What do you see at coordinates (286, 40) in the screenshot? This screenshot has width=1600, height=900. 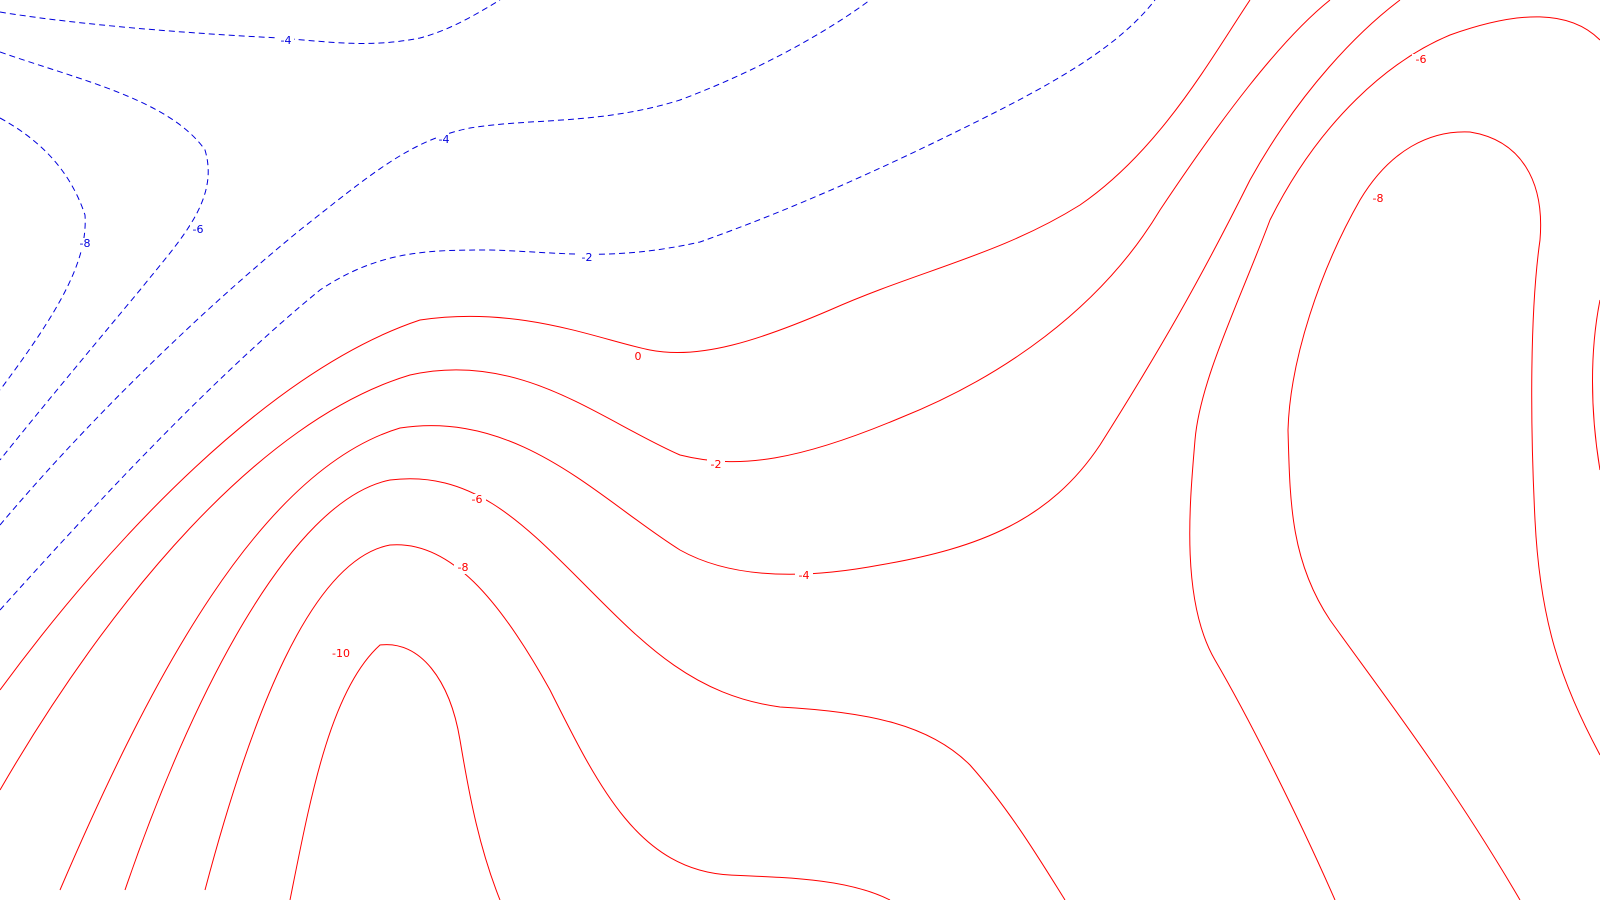 I see `label-neg-4-top: -4` at bounding box center [286, 40].